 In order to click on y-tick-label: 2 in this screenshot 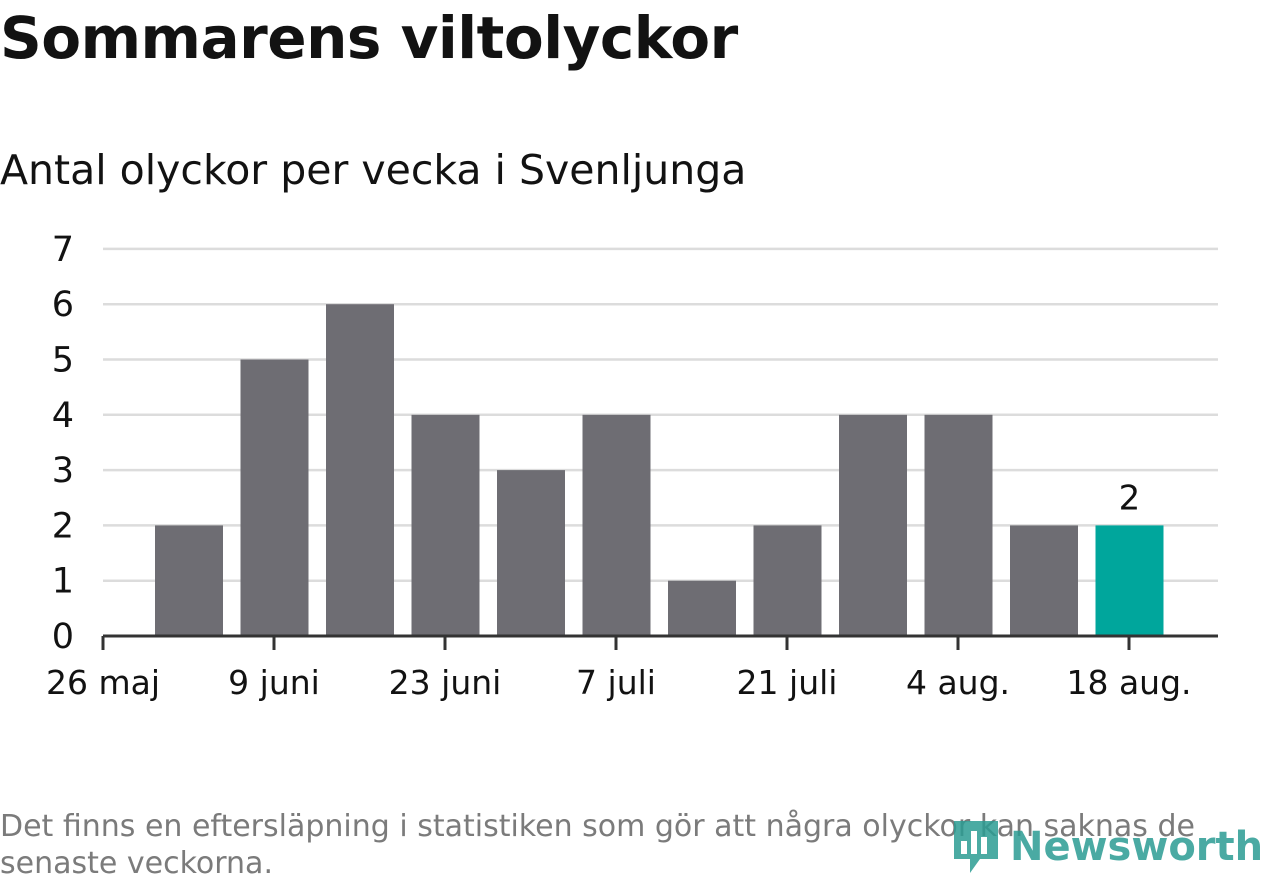, I will do `click(63, 526)`.